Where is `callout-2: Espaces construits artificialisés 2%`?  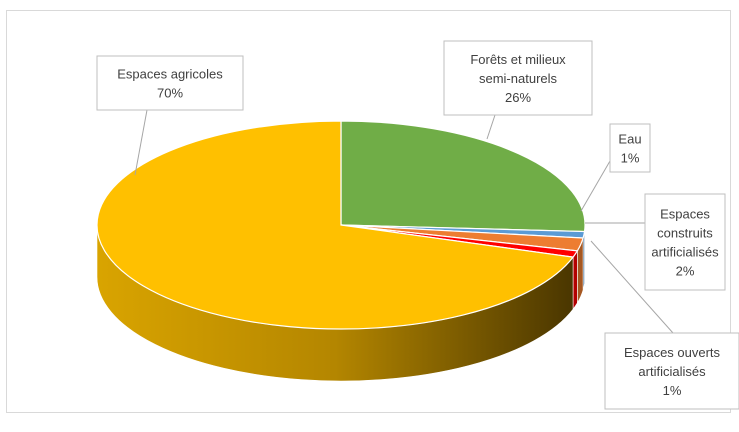 callout-2: Espaces construits artificialisés 2% is located at coordinates (655, 242).